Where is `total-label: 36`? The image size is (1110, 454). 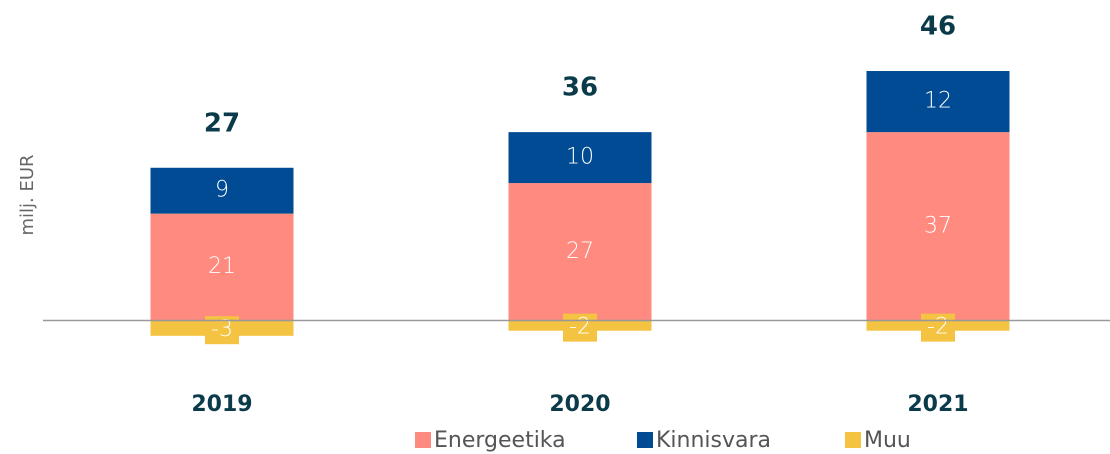 total-label: 36 is located at coordinates (580, 88).